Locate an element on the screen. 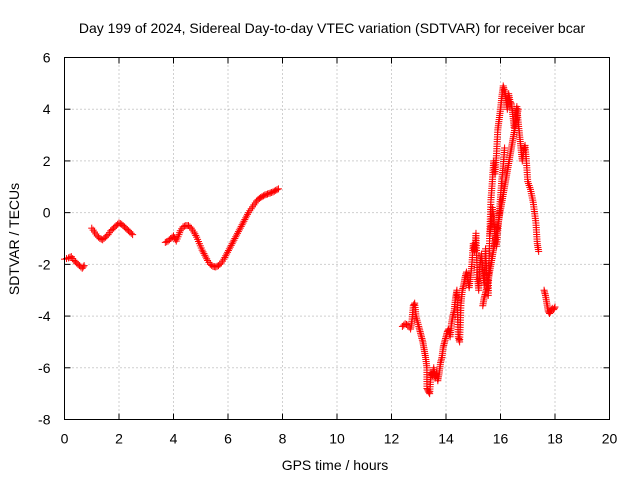 The image size is (640, 480). y-tick-label: 6 is located at coordinates (47, 58).